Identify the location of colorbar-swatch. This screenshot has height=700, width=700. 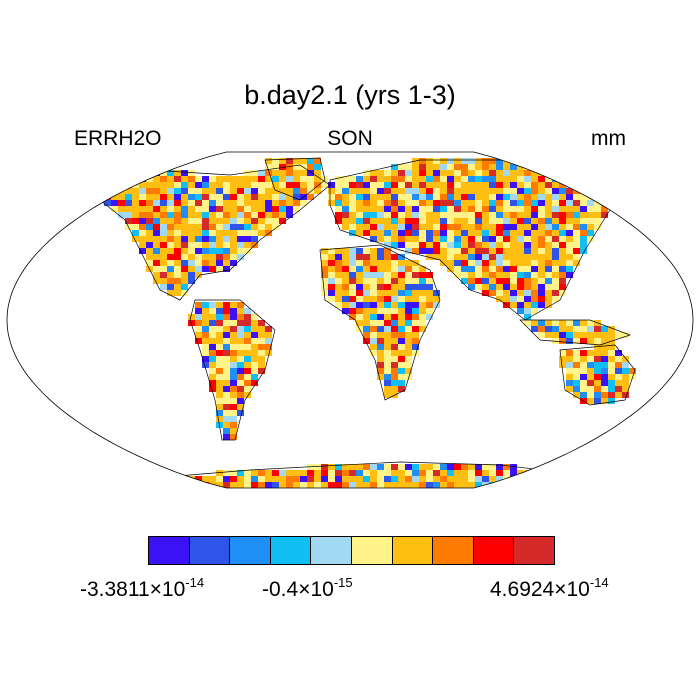
(169, 550).